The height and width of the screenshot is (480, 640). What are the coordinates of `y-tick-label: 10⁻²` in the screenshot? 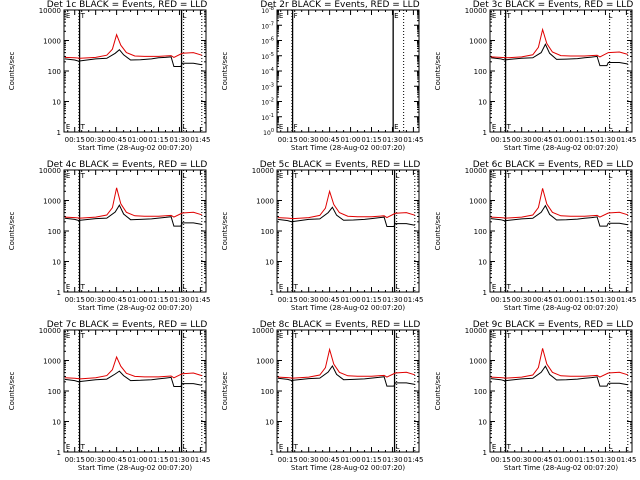 It's located at (267, 102).